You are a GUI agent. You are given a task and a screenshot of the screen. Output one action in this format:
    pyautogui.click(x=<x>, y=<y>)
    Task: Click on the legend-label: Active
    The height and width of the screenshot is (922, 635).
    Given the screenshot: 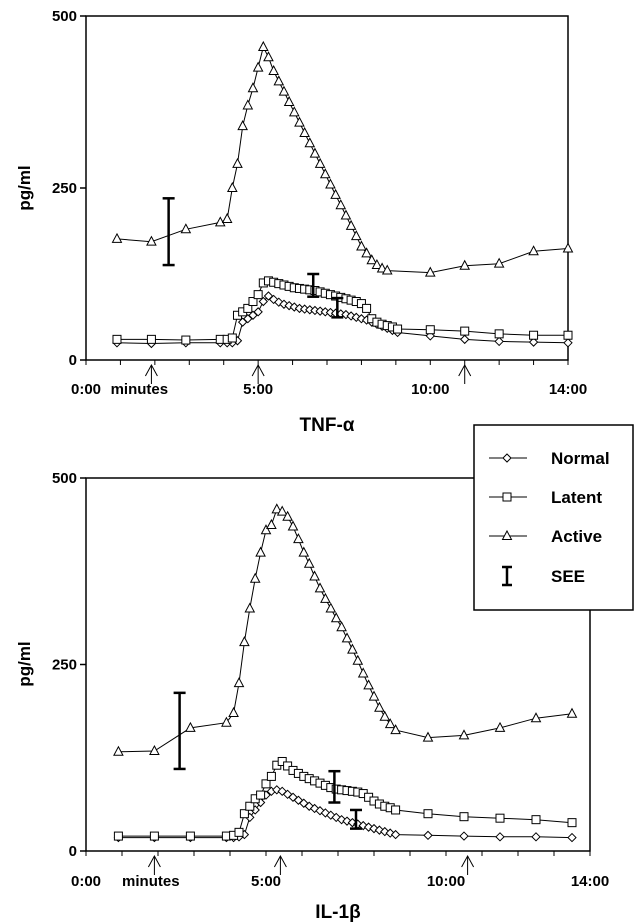 What is the action you would take?
    pyautogui.click(x=576, y=536)
    